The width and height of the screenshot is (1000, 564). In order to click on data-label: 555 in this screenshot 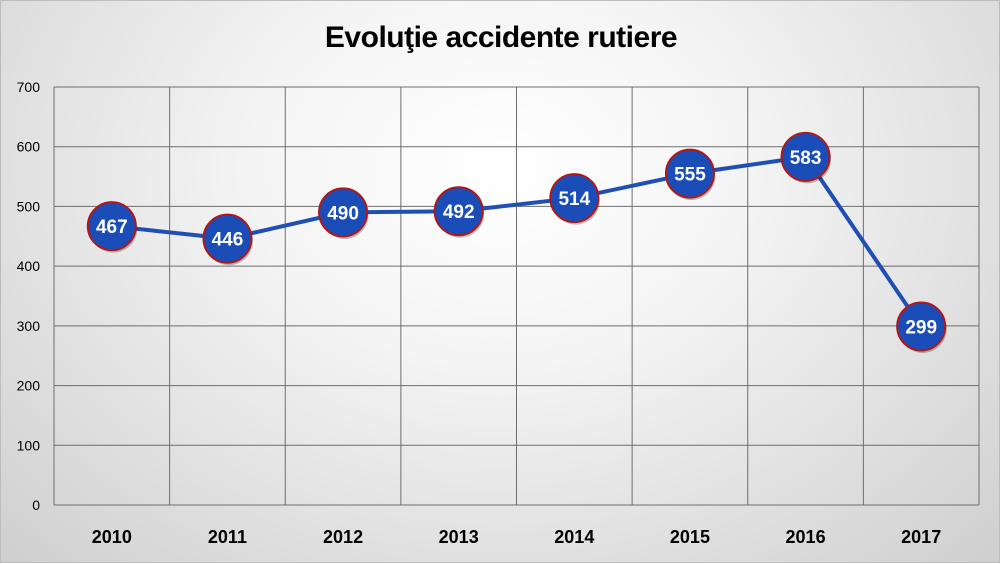, I will do `click(690, 175)`.